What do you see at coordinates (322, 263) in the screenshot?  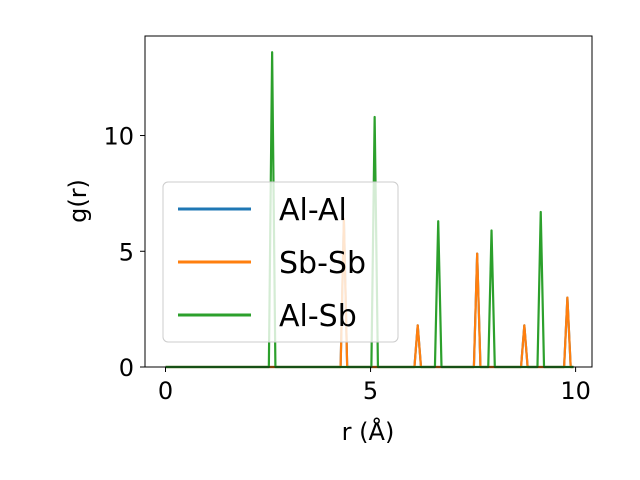 I see `legend-label-sb-sb: Sb-Sb` at bounding box center [322, 263].